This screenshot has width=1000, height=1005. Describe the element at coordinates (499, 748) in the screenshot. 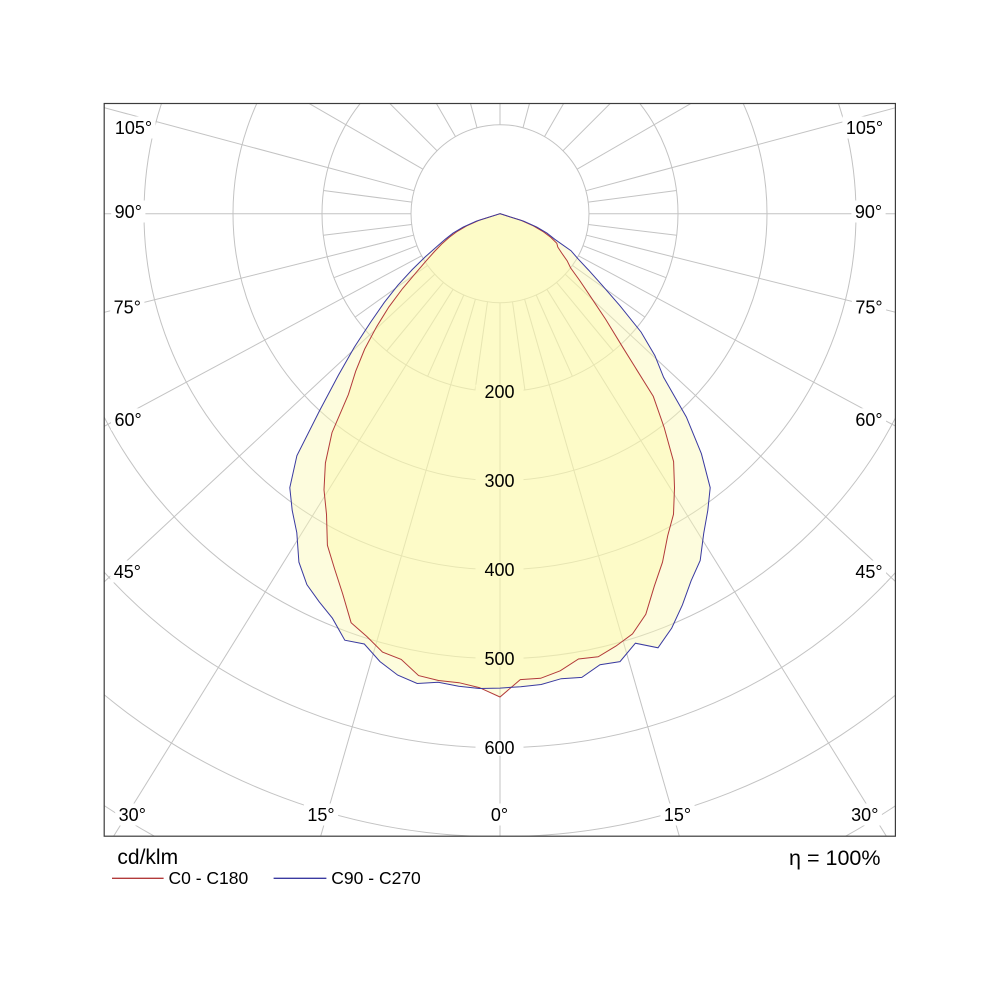

I see `svg-text: 600` at that location.